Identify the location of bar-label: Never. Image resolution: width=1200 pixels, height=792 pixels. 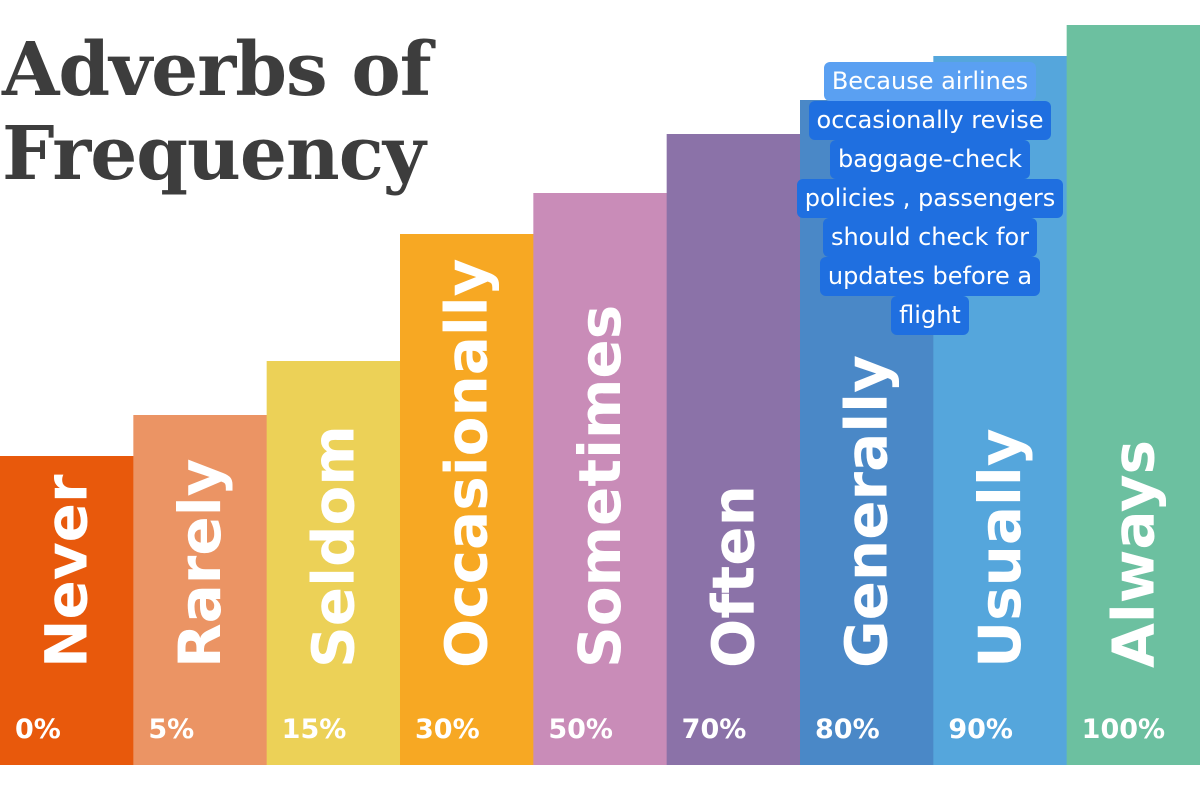
(67, 571).